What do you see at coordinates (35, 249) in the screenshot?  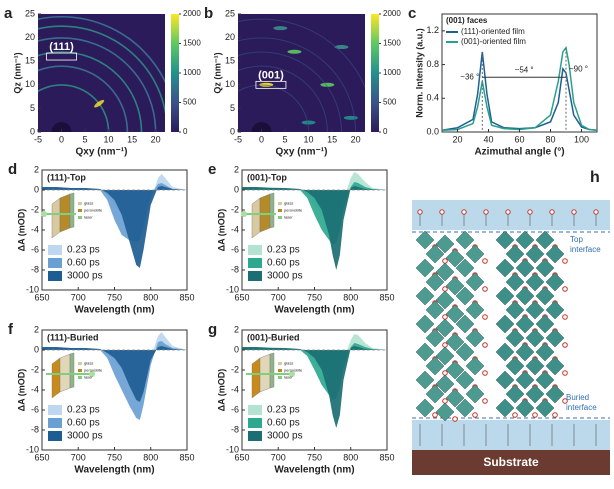 I see `y-tick-label: -6` at bounding box center [35, 249].